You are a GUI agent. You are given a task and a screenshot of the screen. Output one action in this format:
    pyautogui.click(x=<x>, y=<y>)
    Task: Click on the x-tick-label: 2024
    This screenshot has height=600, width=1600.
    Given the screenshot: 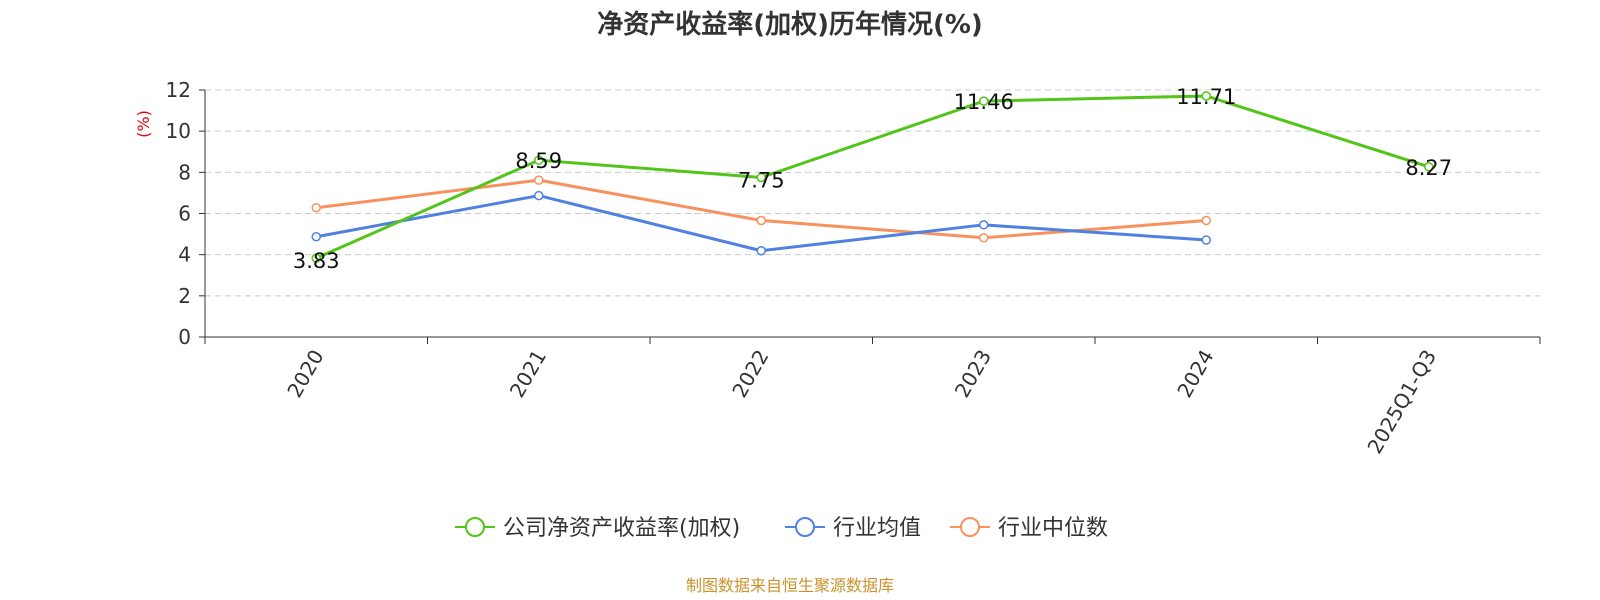 What is the action you would take?
    pyautogui.click(x=1195, y=374)
    